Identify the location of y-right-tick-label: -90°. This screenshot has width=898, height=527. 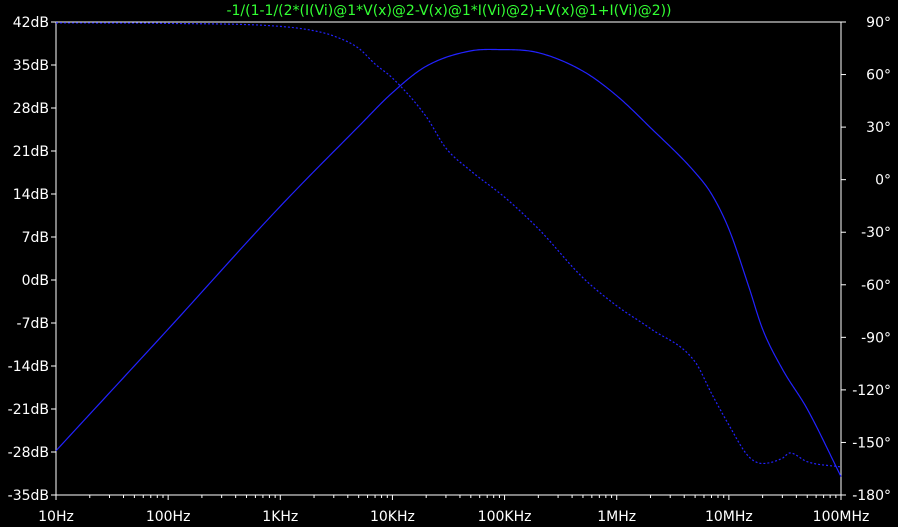
(876, 338).